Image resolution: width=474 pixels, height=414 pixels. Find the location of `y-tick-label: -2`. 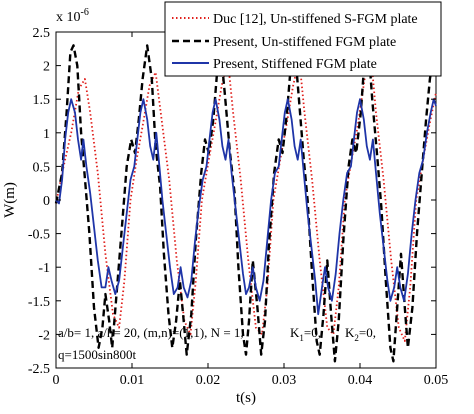

y-tick-label: -2 is located at coordinates (44, 335).